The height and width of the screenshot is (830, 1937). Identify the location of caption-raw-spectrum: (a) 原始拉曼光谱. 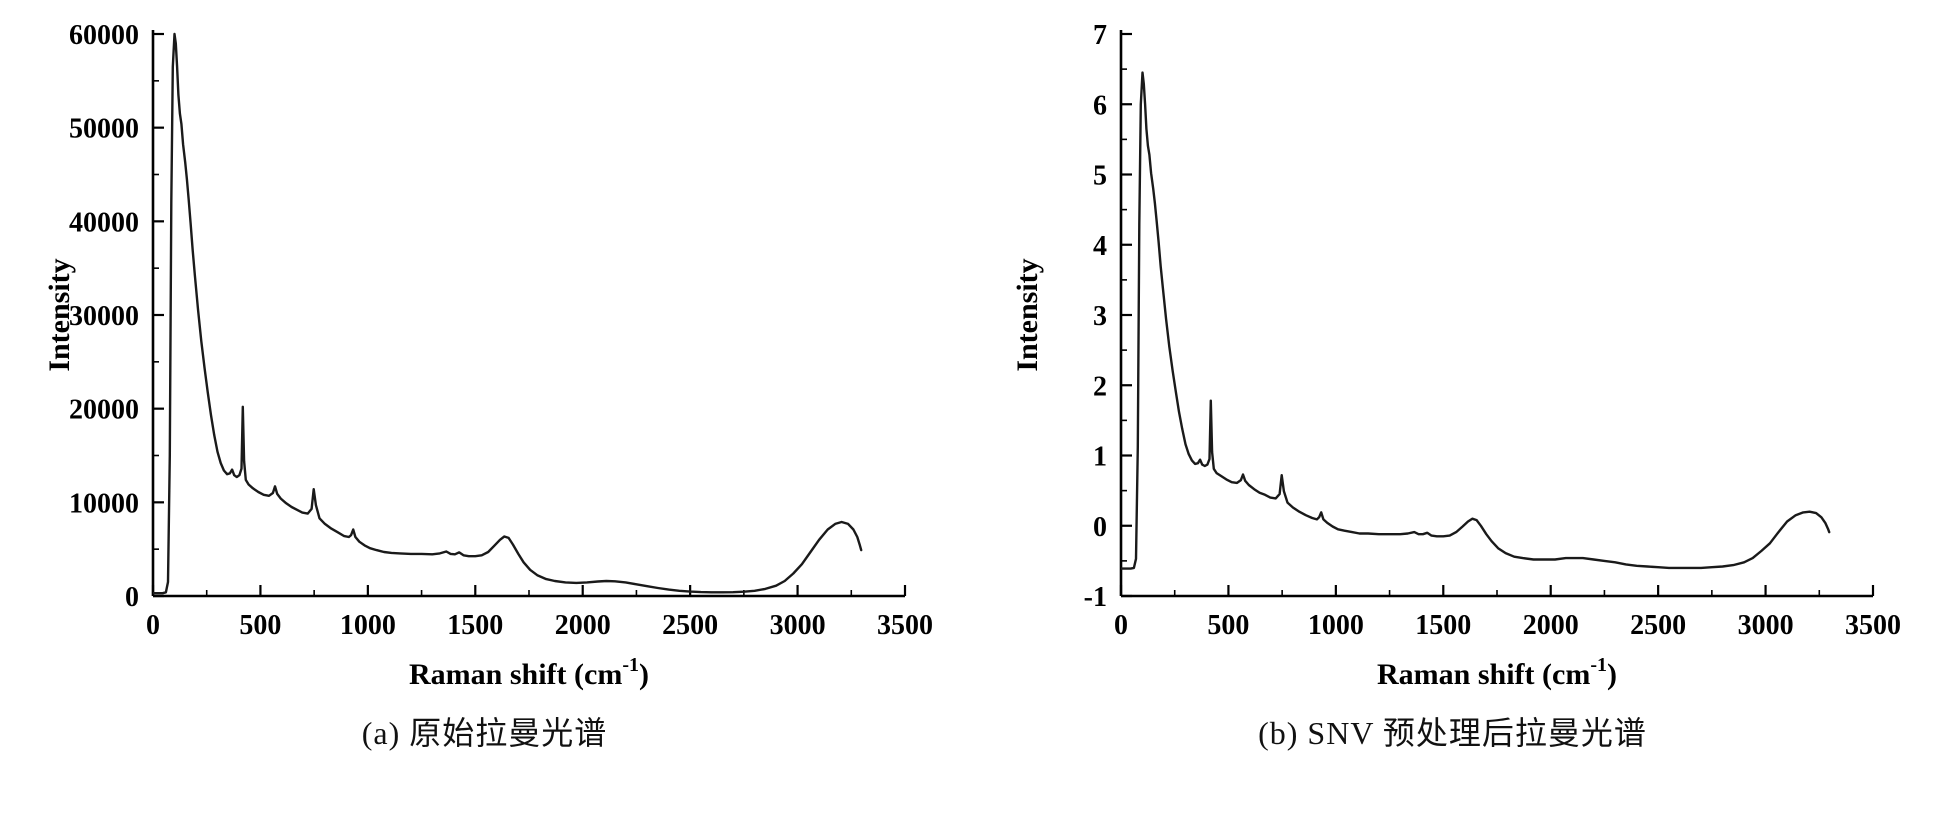
(484, 733).